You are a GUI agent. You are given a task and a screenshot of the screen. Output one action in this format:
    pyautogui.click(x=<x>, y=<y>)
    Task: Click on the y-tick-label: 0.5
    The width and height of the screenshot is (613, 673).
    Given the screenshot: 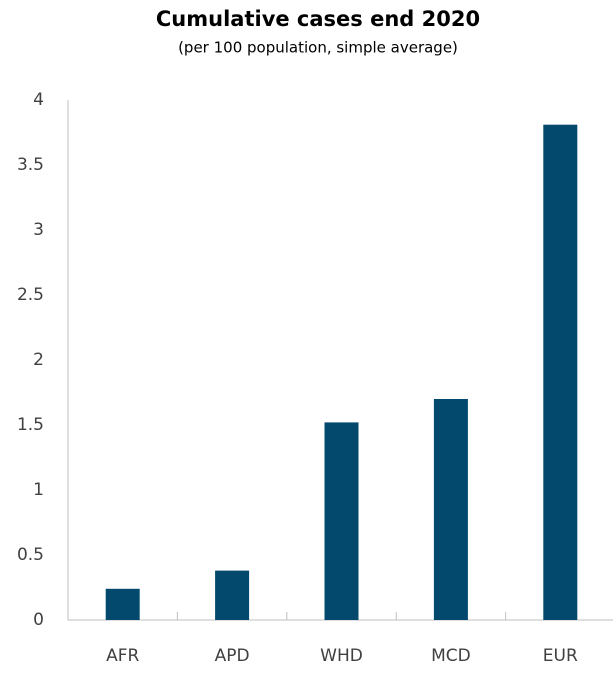 What is the action you would take?
    pyautogui.click(x=30, y=555)
    